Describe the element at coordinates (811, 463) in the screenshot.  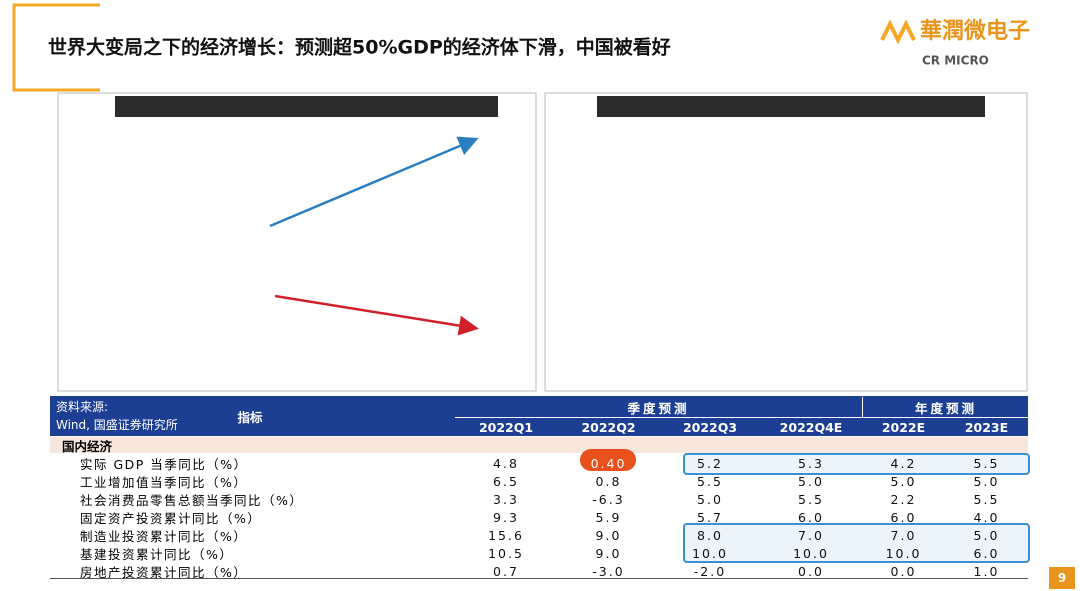
I see `cell: 5.3` at that location.